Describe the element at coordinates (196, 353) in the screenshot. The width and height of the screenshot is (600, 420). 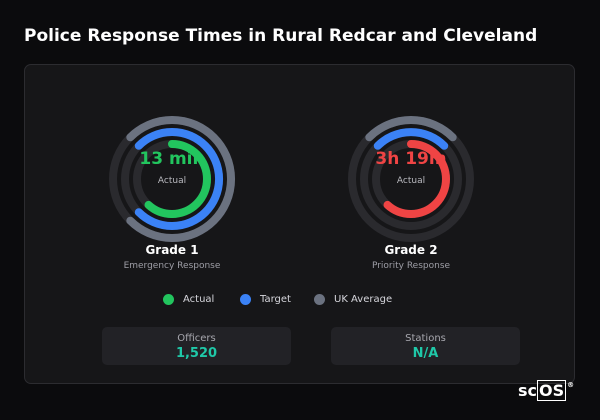
I see `stat-value: 1,520` at that location.